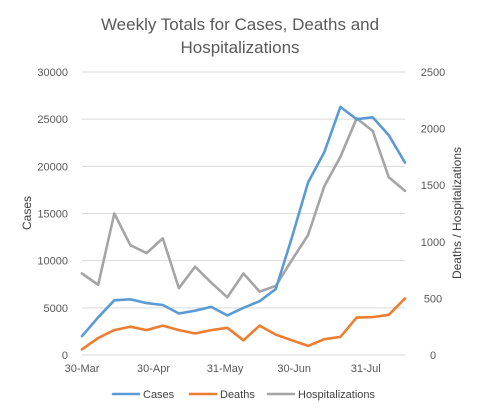  Describe the element at coordinates (82, 369) in the screenshot. I see `x-tick-label: 30-Mar` at that location.